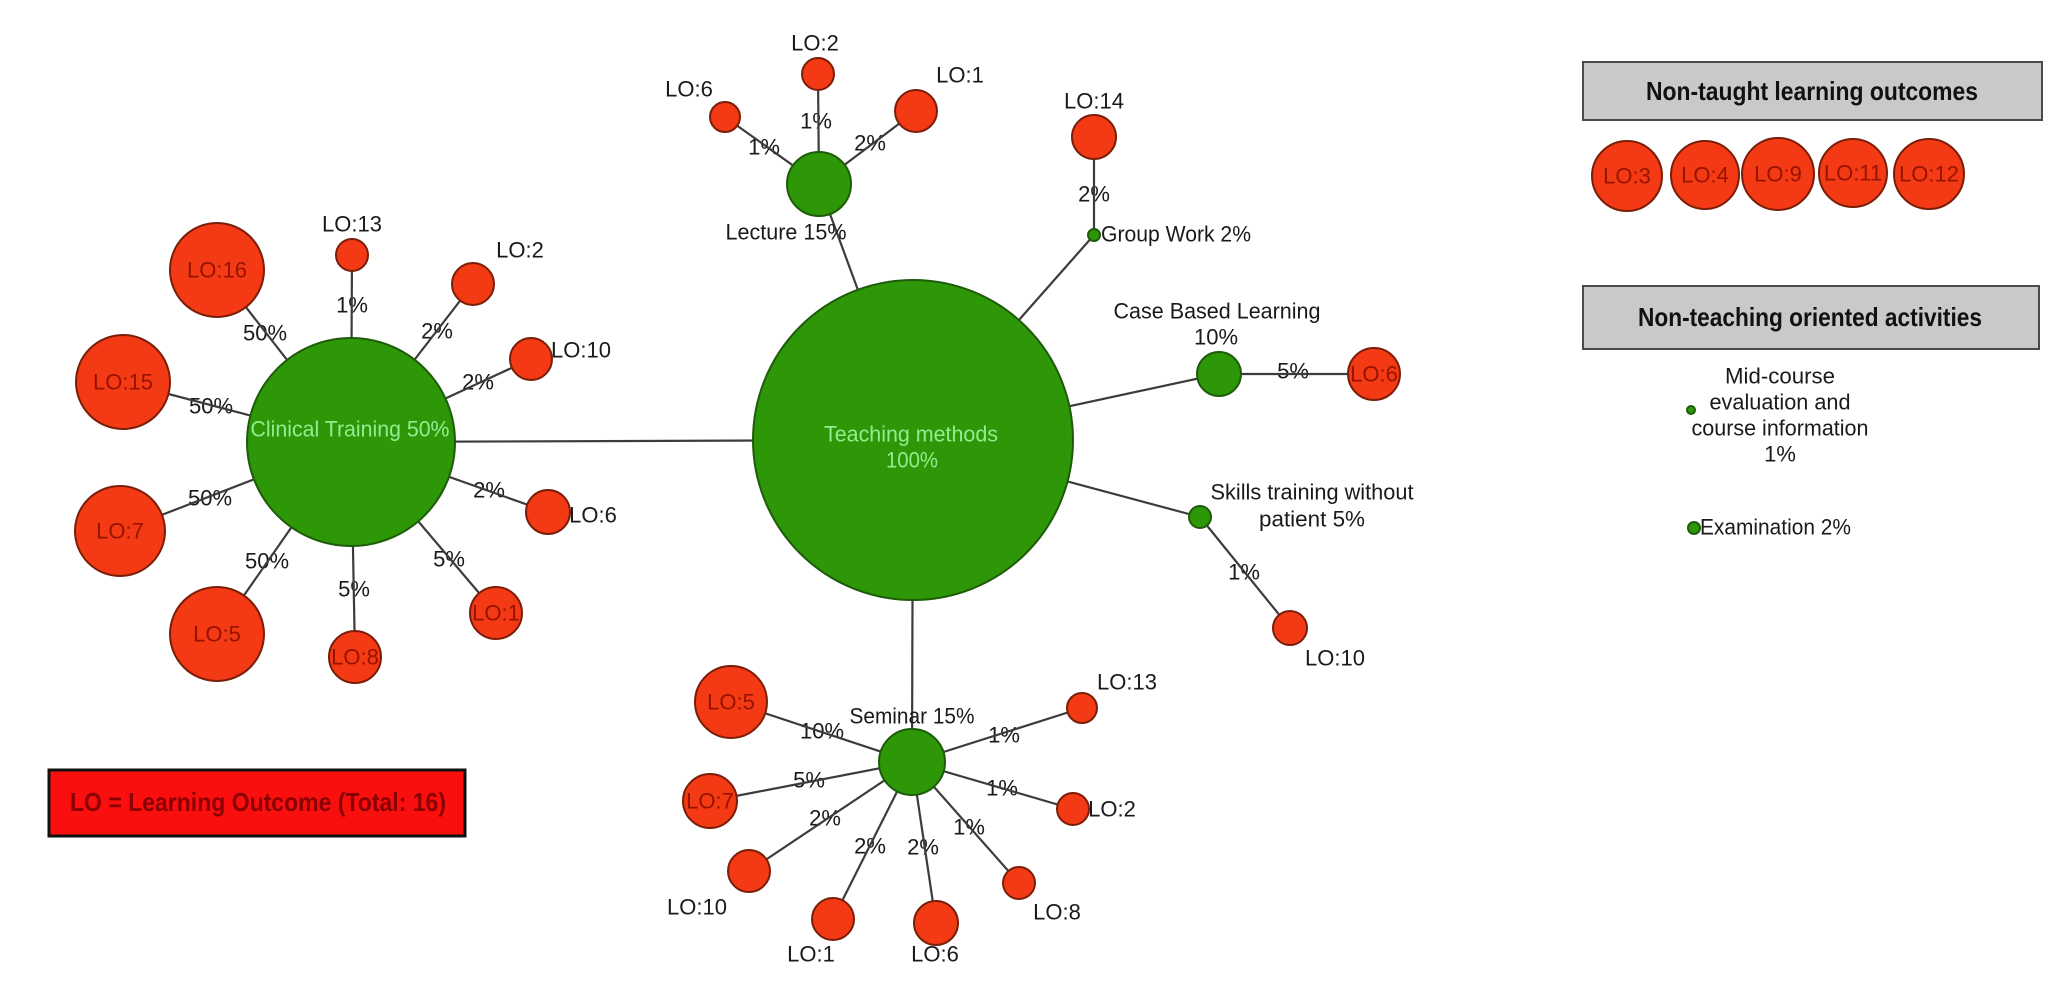 This screenshot has height=1006, width=2059. Describe the element at coordinates (1705, 175) in the screenshot. I see `svg-text: LO:4` at that location.